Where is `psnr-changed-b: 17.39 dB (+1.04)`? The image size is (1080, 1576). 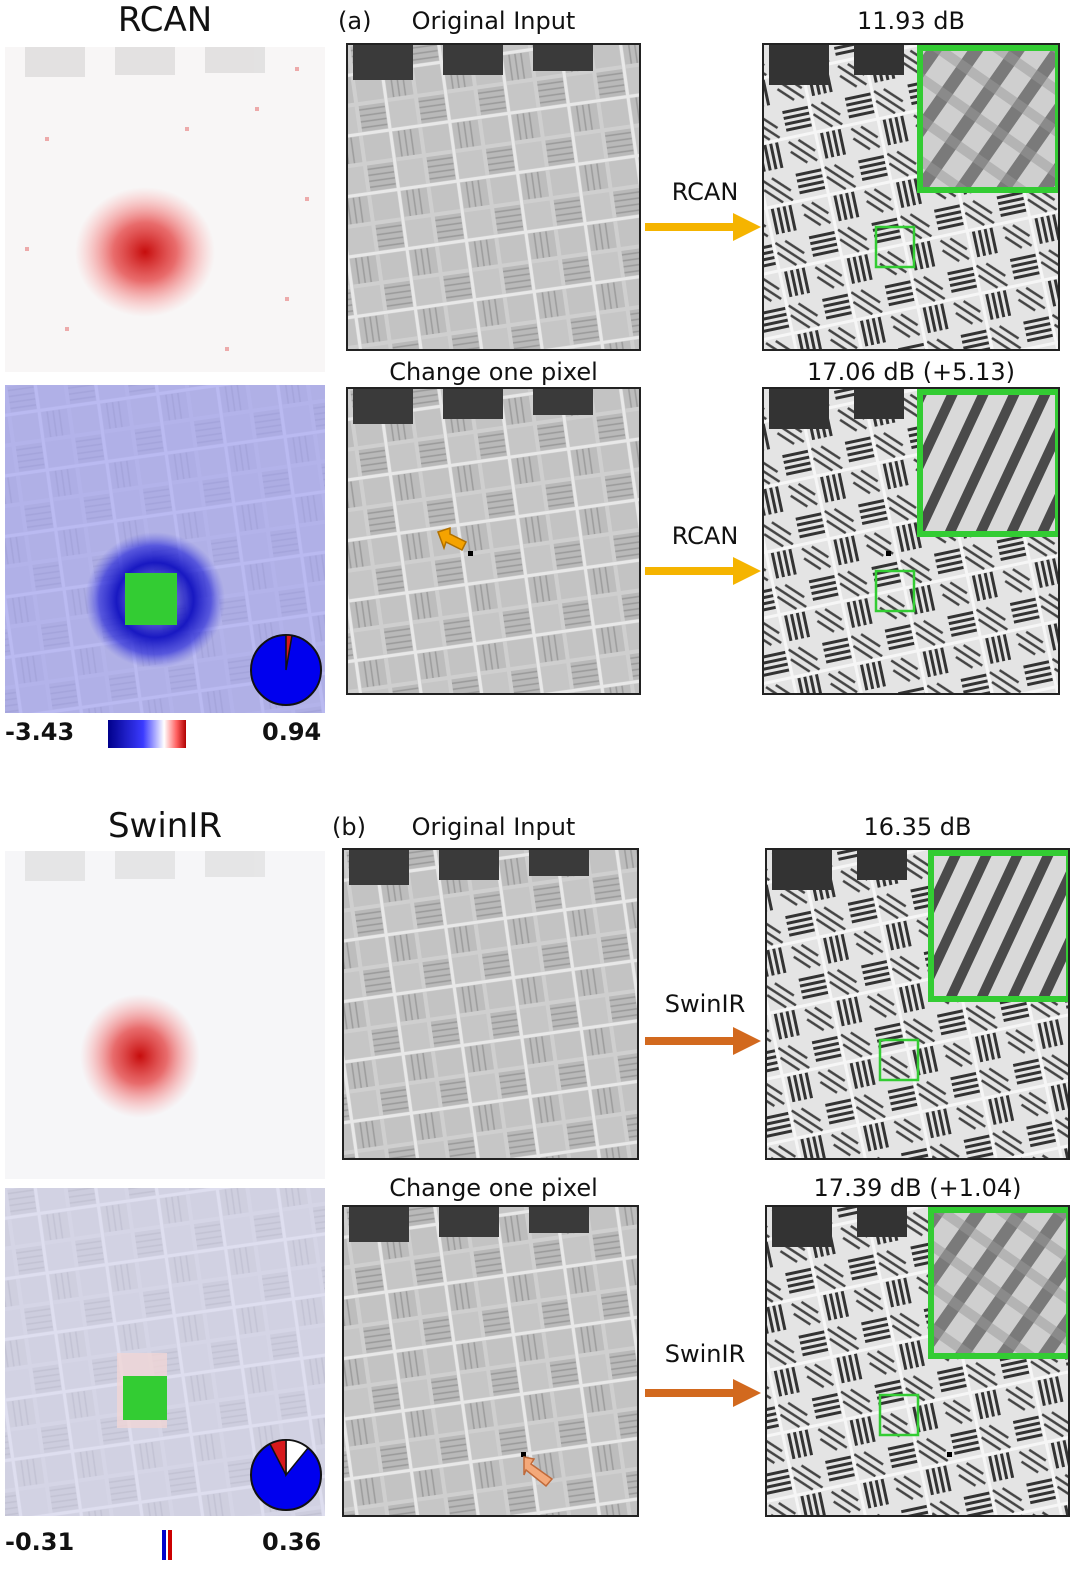 psnr-changed-b: 17.39 dB (+1.04) is located at coordinates (917, 1188).